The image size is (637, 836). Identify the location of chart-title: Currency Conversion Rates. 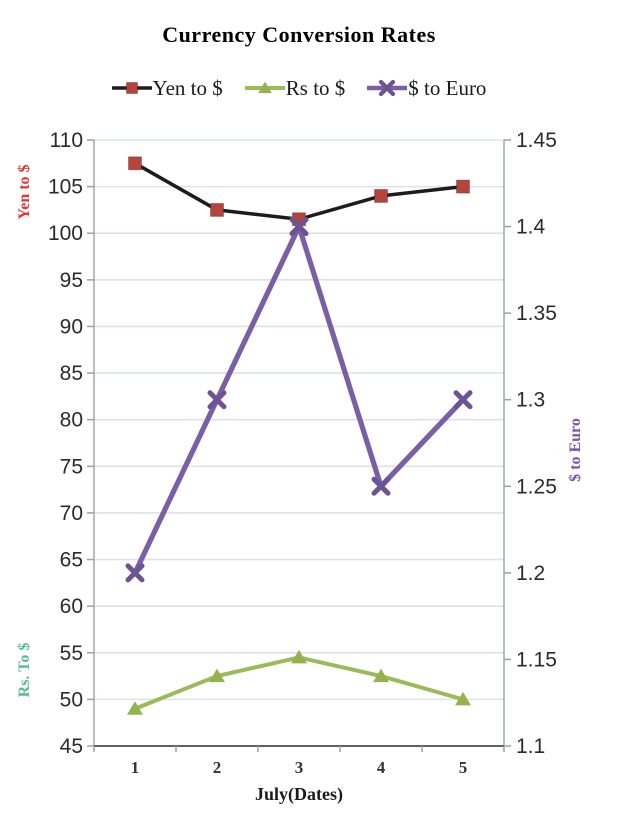
(299, 34).